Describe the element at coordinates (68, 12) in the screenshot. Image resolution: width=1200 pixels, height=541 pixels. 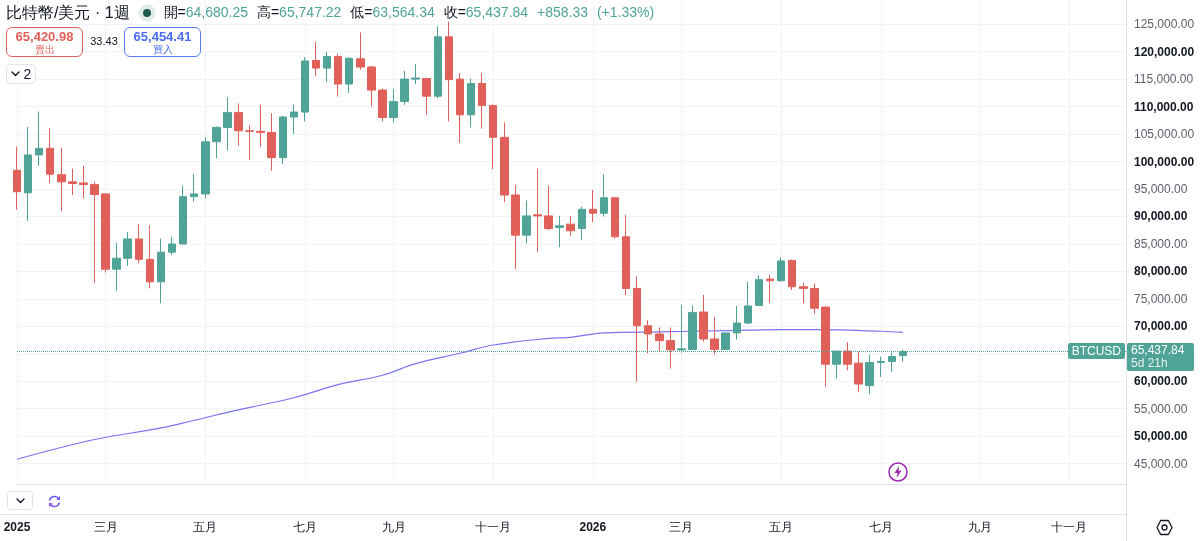
I see `chart-title: 比特幣/美元 · 1週` at that location.